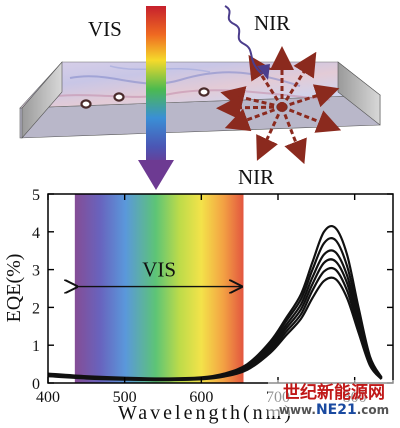  Describe the element at coordinates (263, 72) in the screenshot. I see `nir-input-arrowhead` at that location.